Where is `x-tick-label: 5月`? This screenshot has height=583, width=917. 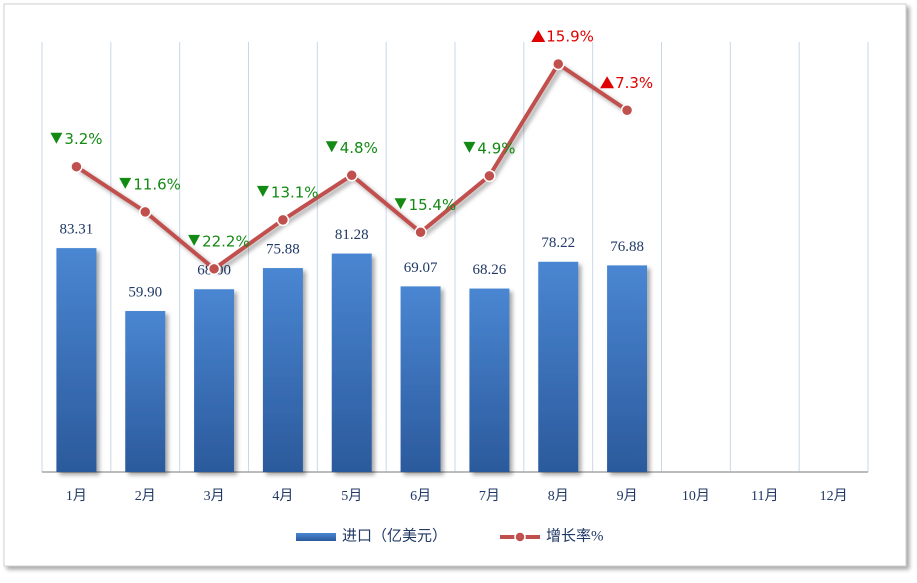
x-tick-label: 5月 is located at coordinates (351, 496).